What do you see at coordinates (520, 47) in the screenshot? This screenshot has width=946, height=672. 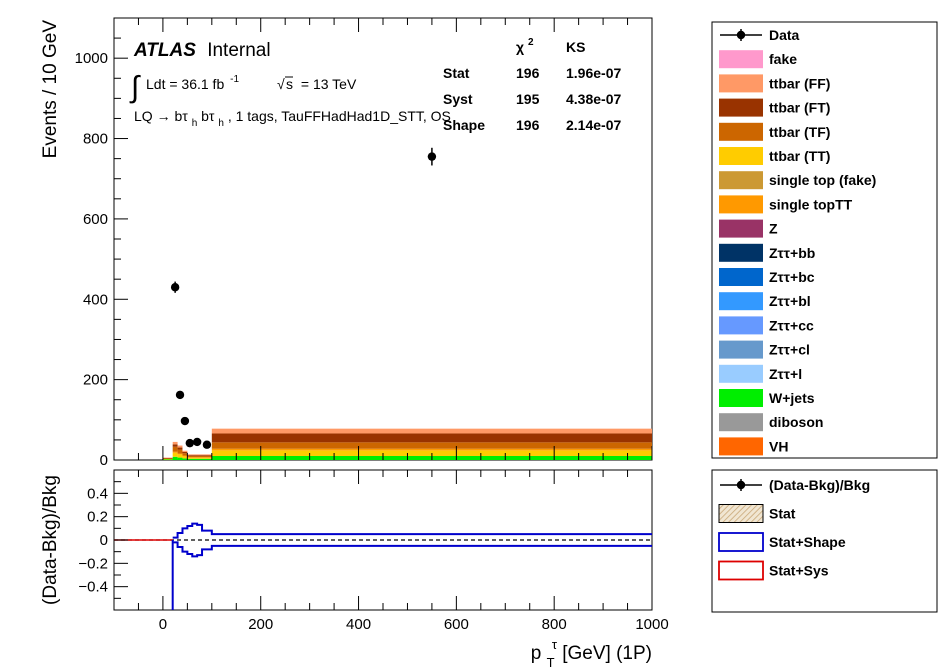 I see `stats-header-chi: χ` at bounding box center [520, 47].